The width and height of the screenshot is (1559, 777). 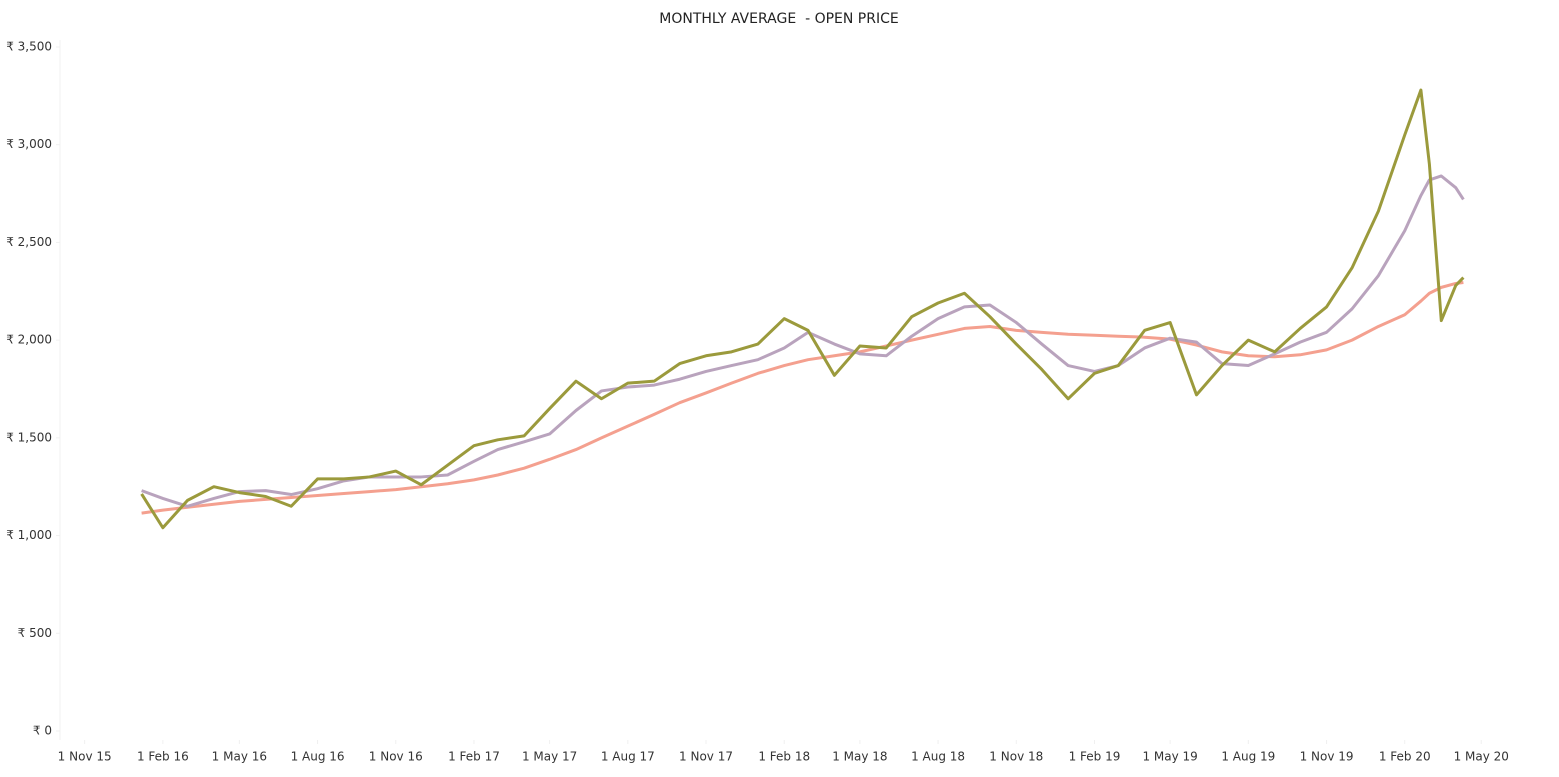 What do you see at coordinates (474, 757) in the screenshot?
I see `x-tick-label: 1 Feb 17` at bounding box center [474, 757].